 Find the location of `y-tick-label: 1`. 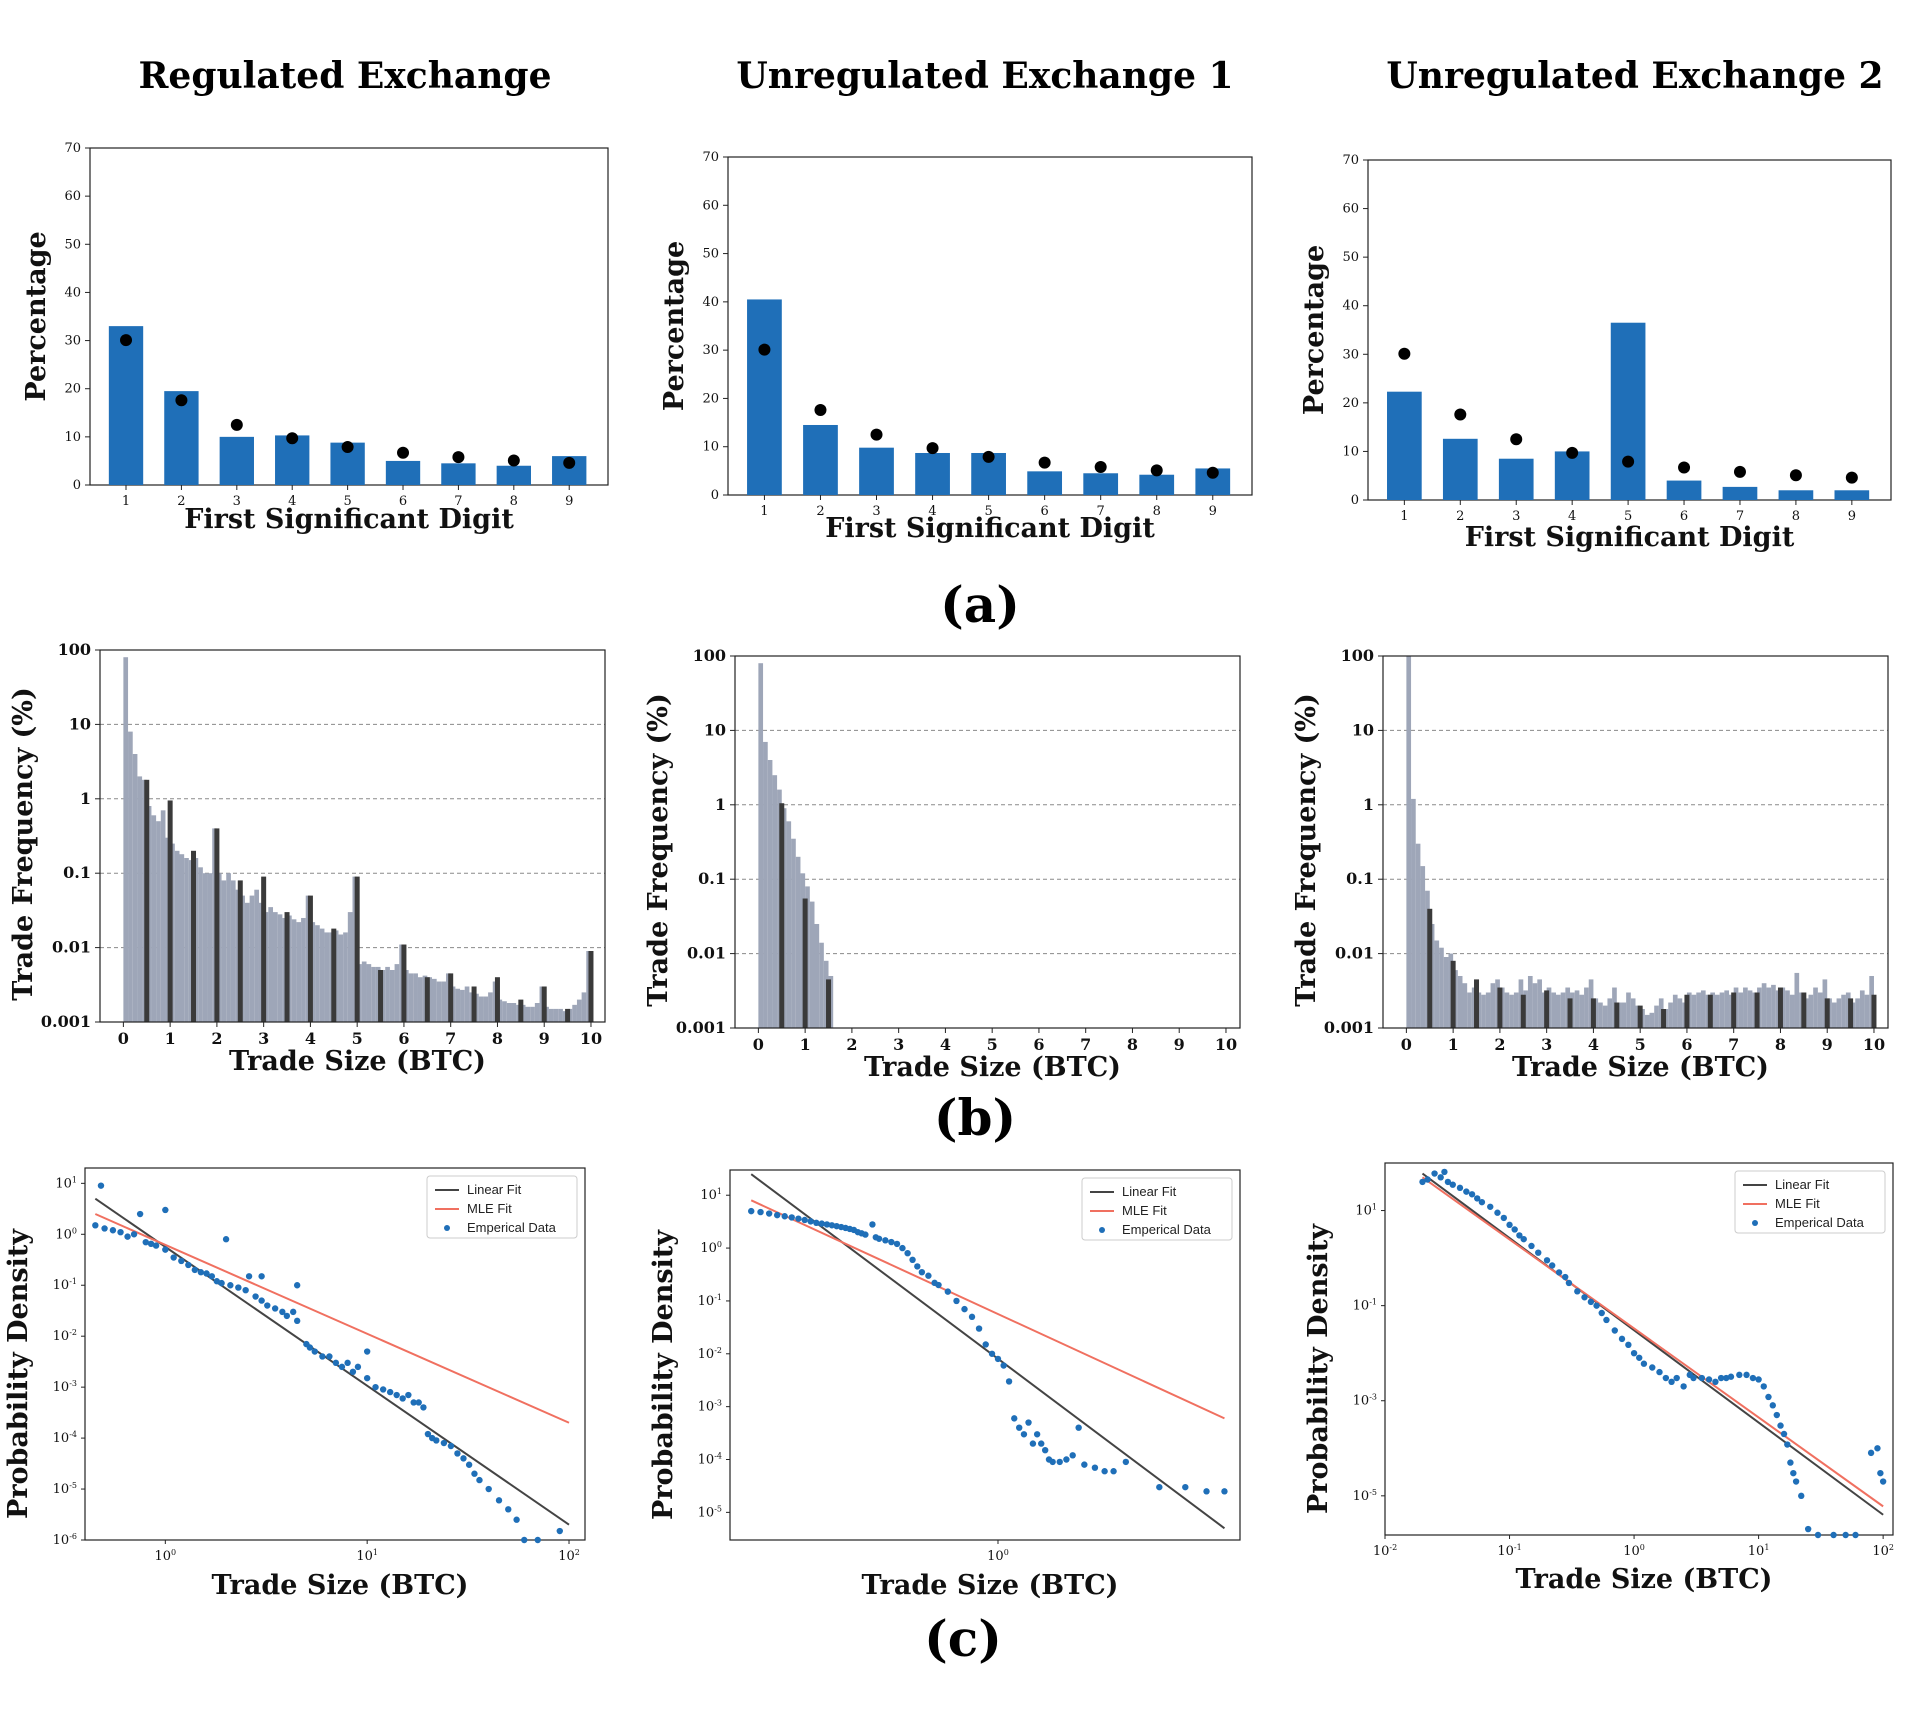

y-tick-label: 1 is located at coordinates (1368, 804).